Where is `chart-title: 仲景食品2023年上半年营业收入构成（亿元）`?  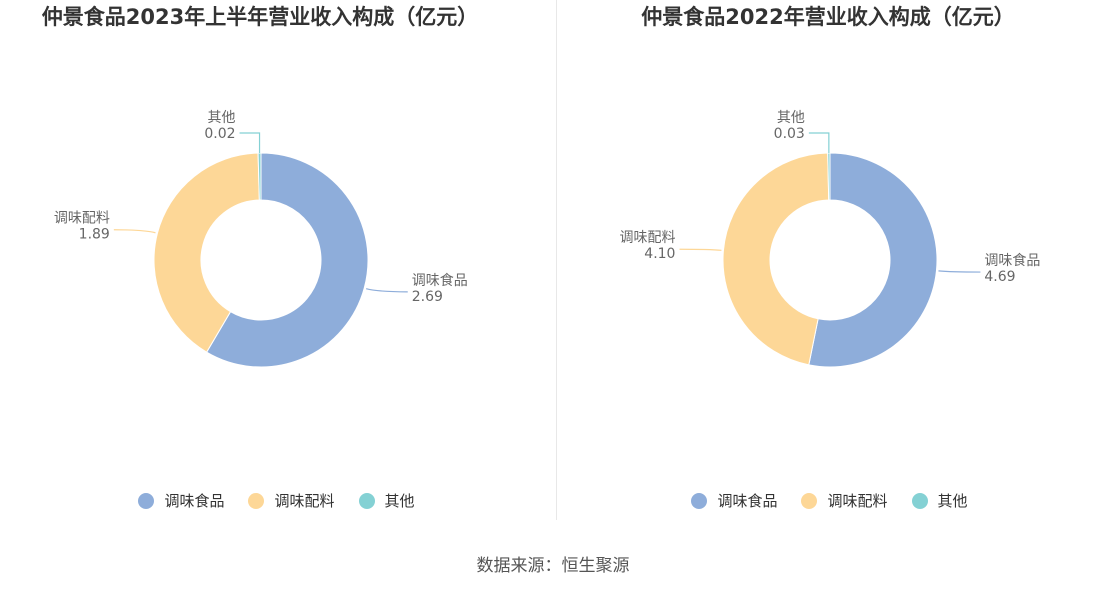
chart-title: 仲景食品2023年上半年营业收入构成（亿元） is located at coordinates (260, 17).